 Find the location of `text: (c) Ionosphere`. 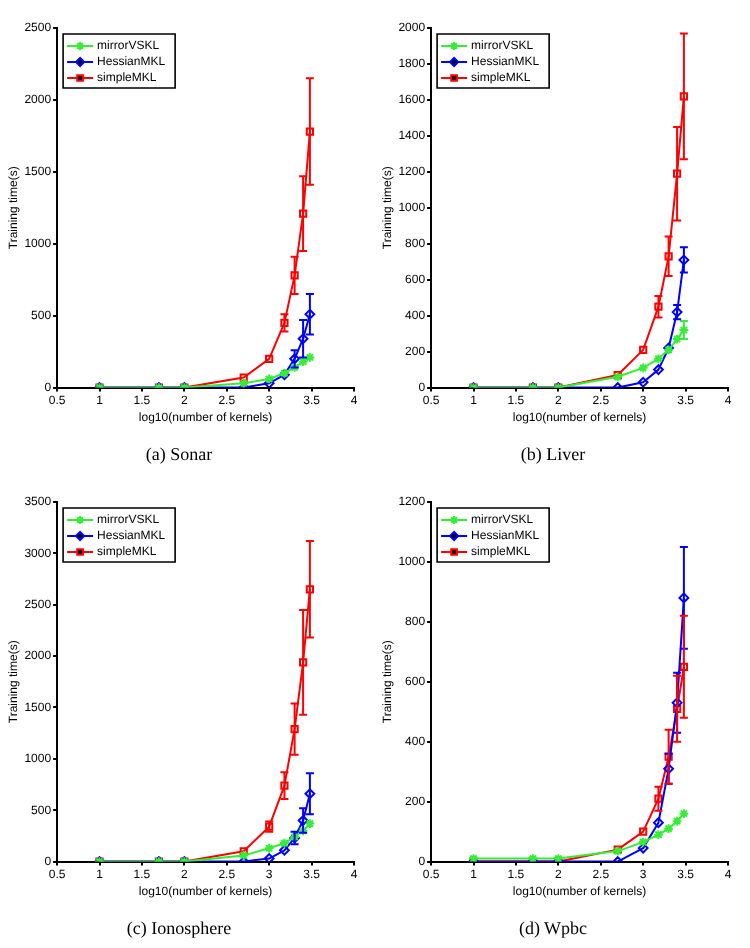

text: (c) Ionosphere is located at coordinates (179, 927).